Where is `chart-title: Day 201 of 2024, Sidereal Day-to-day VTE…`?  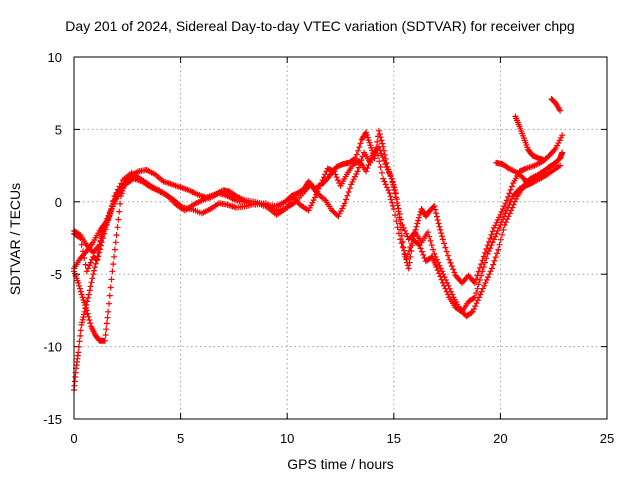 chart-title: Day 201 of 2024, Sidereal Day-to-day VTE… is located at coordinates (320, 26).